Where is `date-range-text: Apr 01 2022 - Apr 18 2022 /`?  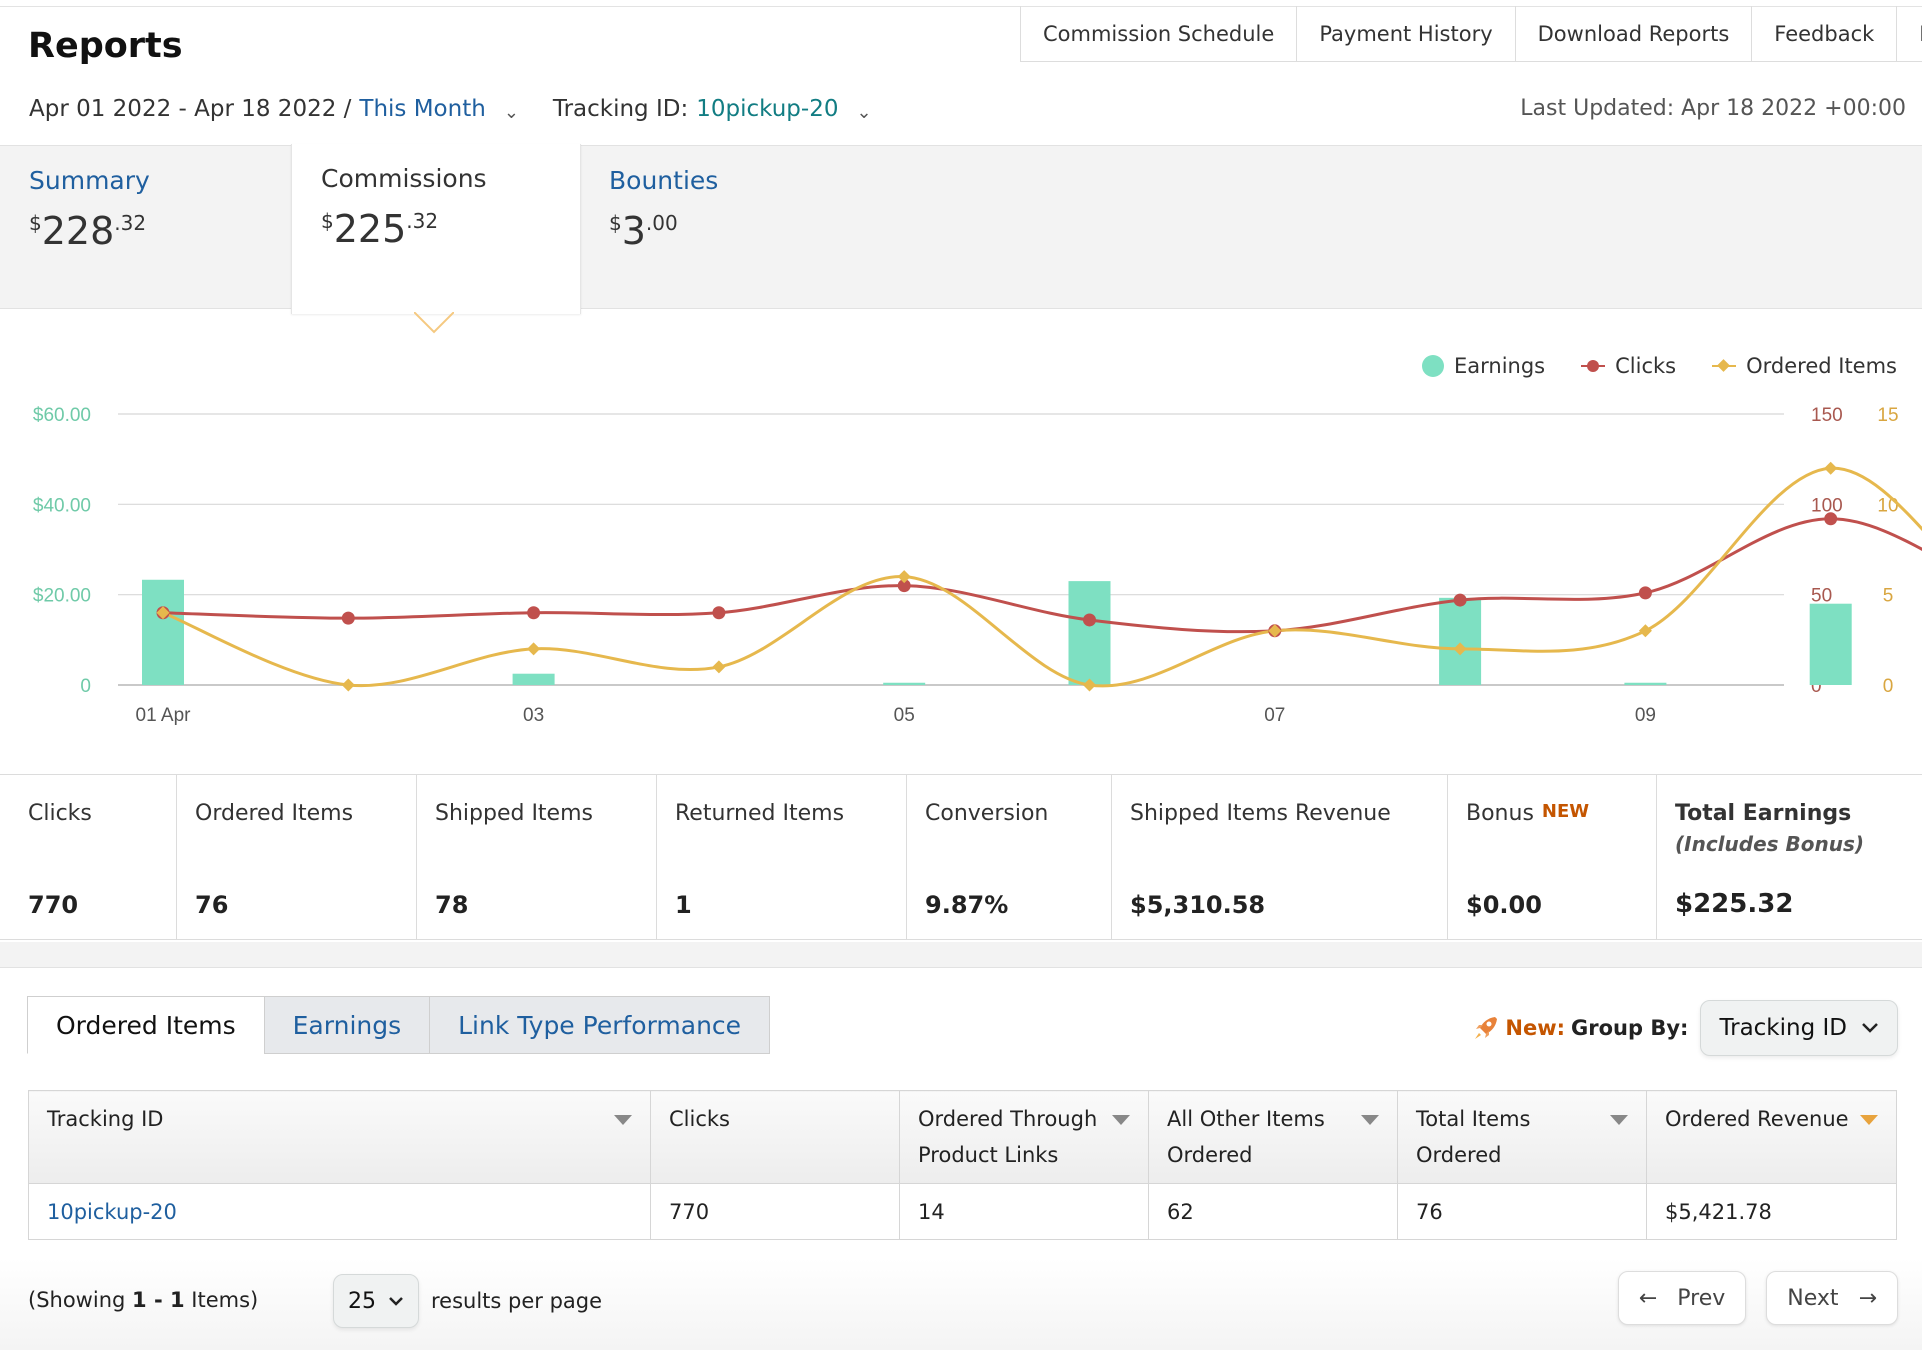
date-range-text: Apr 01 2022 - Apr 18 2022 / is located at coordinates (190, 109).